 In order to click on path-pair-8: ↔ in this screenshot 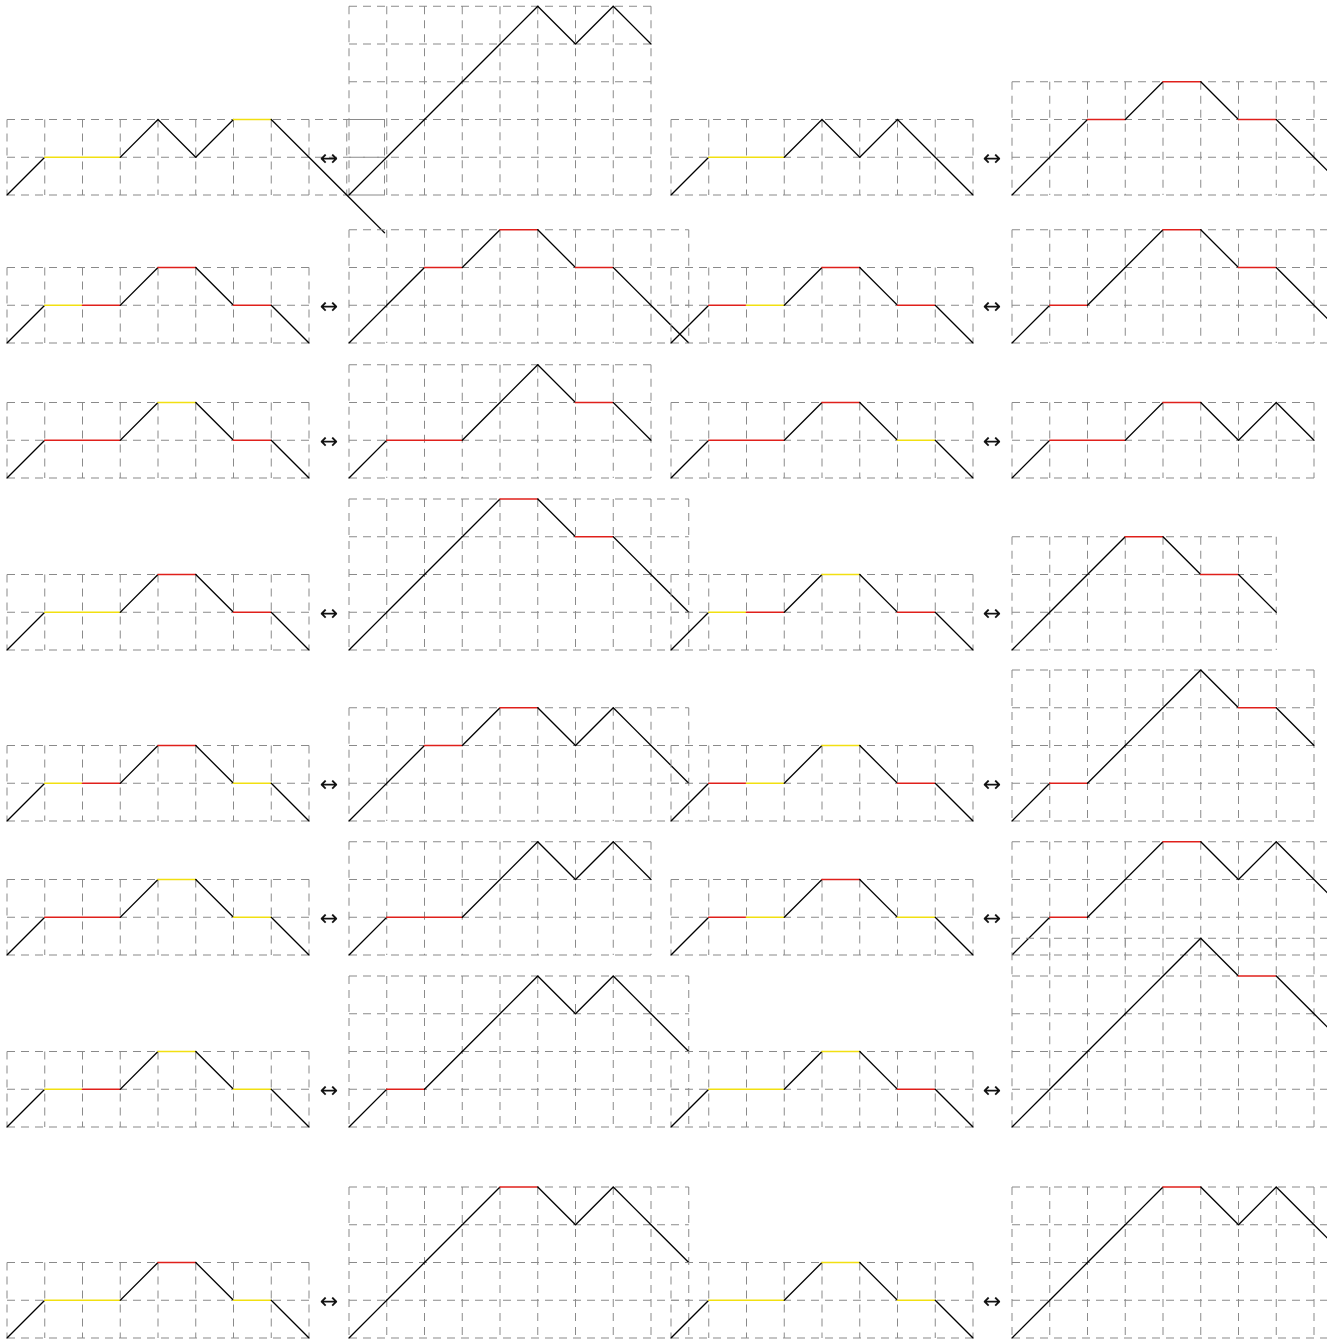, I will do `click(973, 593)`.